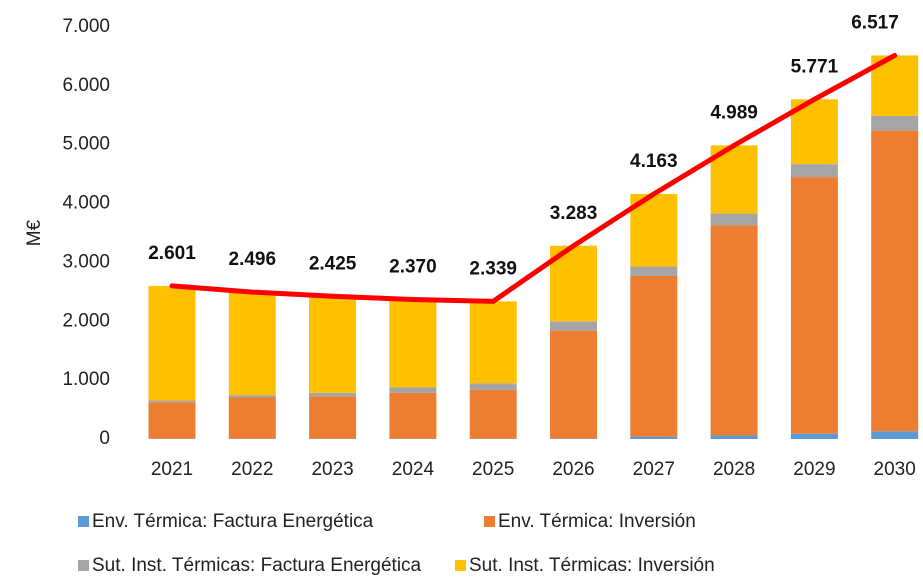 The height and width of the screenshot is (579, 923). What do you see at coordinates (172, 469) in the screenshot?
I see `x-tick-label: 2021` at bounding box center [172, 469].